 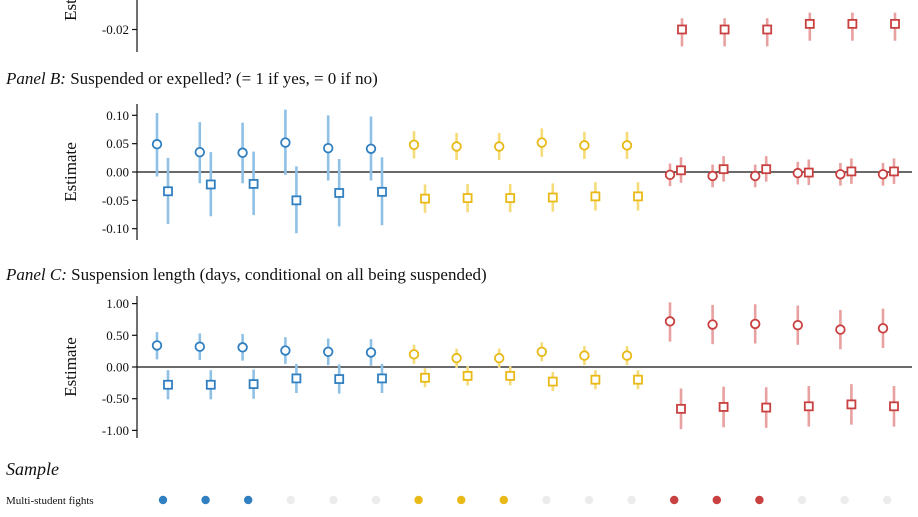 I want to click on sample-row-label: Multi-student fights, so click(x=50, y=501).